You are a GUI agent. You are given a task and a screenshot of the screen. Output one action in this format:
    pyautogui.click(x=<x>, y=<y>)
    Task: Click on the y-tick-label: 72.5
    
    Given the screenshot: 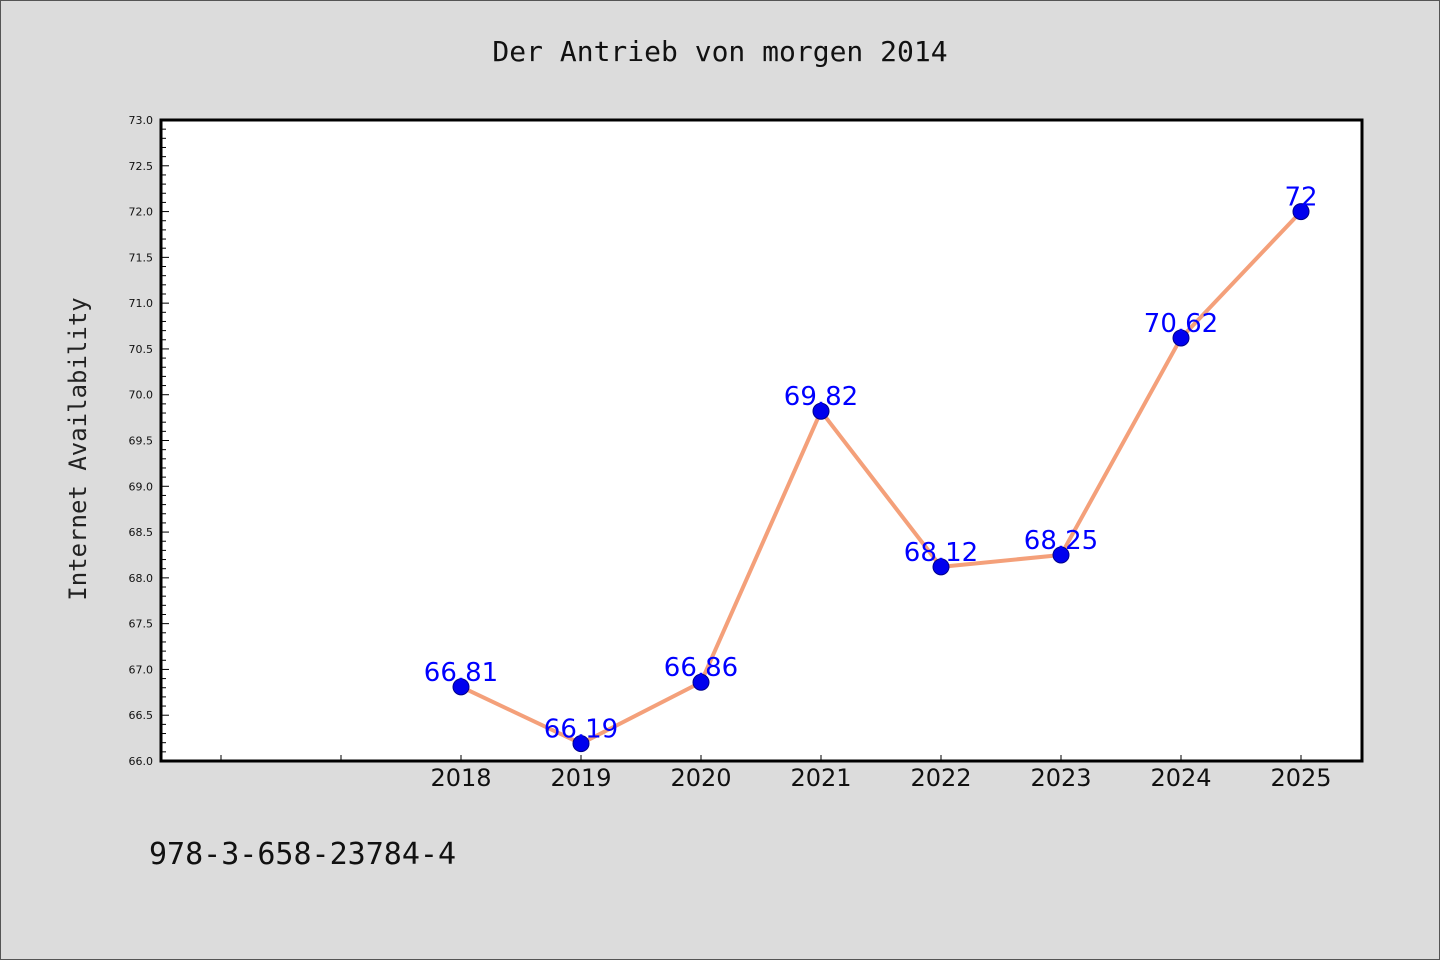 What is the action you would take?
    pyautogui.click(x=141, y=166)
    